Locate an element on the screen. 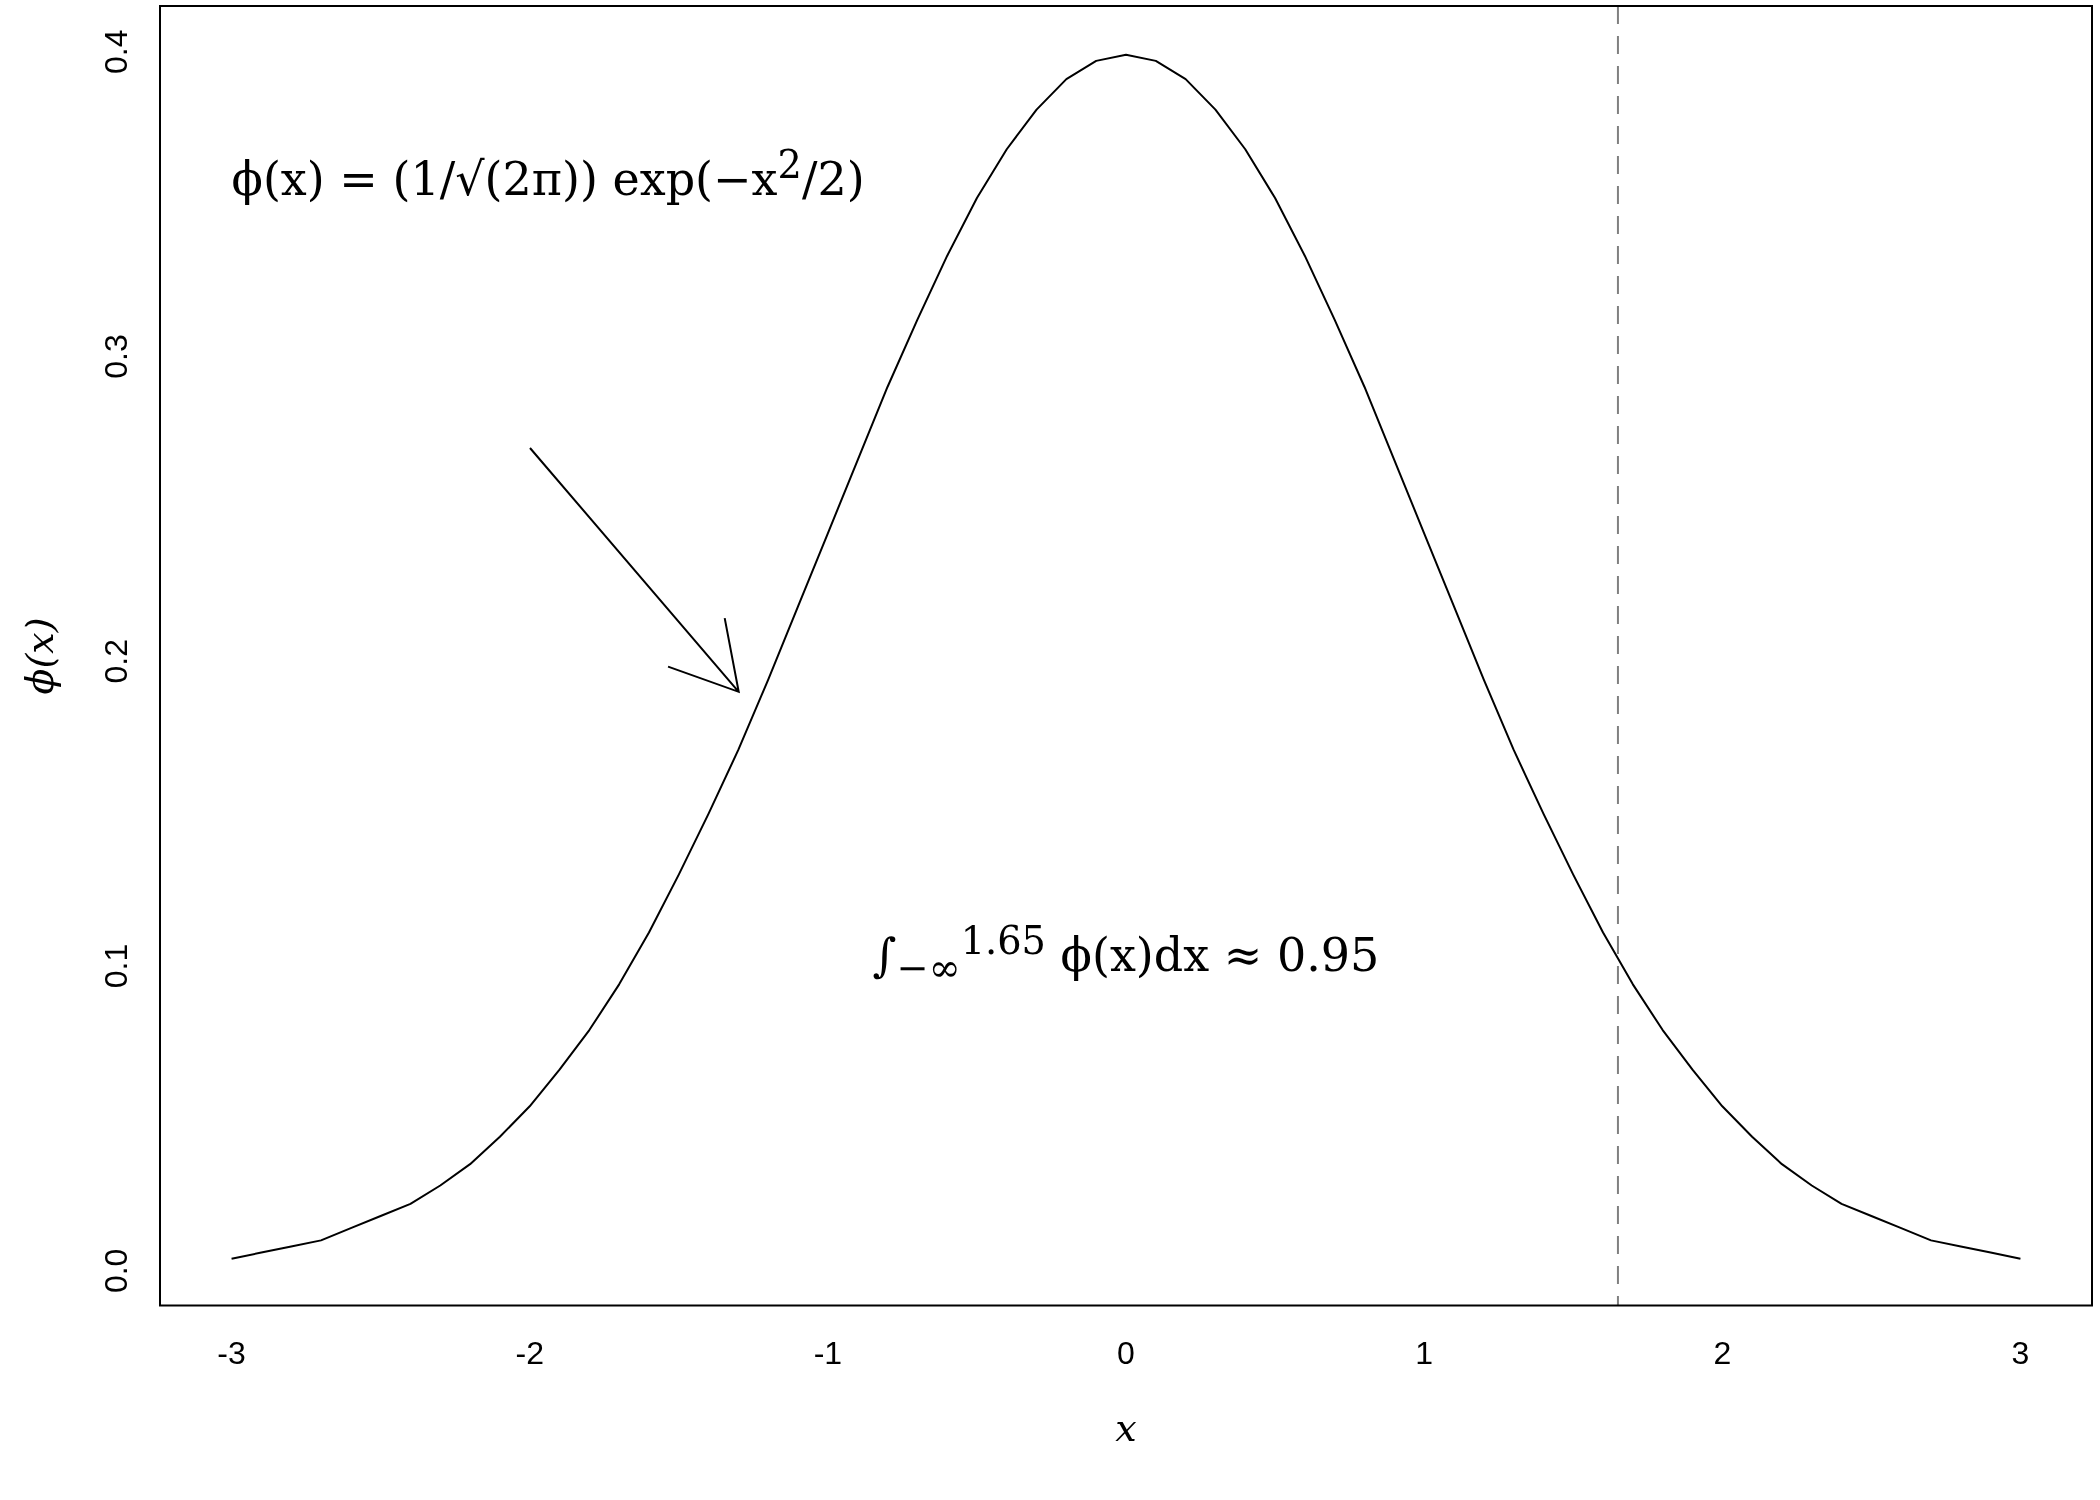 The height and width of the screenshot is (1500, 2100). x-tick-label: 0 is located at coordinates (1126, 1352).